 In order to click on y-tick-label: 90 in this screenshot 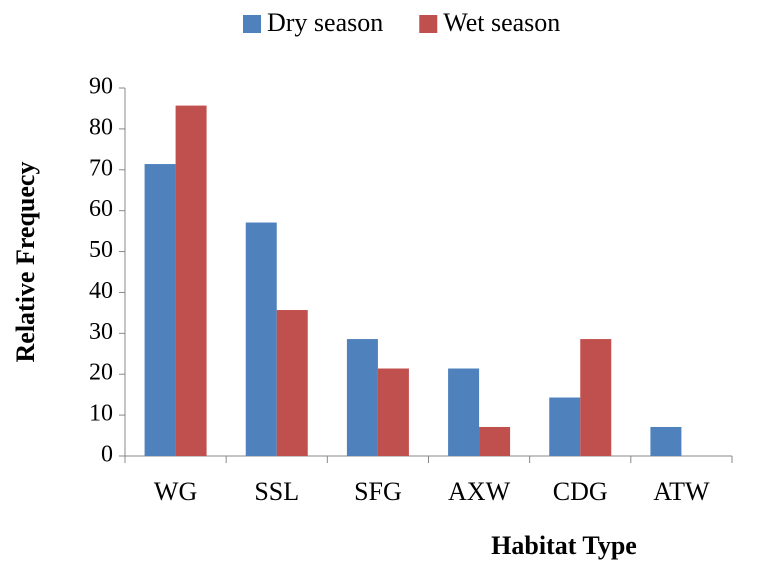, I will do `click(101, 87)`.